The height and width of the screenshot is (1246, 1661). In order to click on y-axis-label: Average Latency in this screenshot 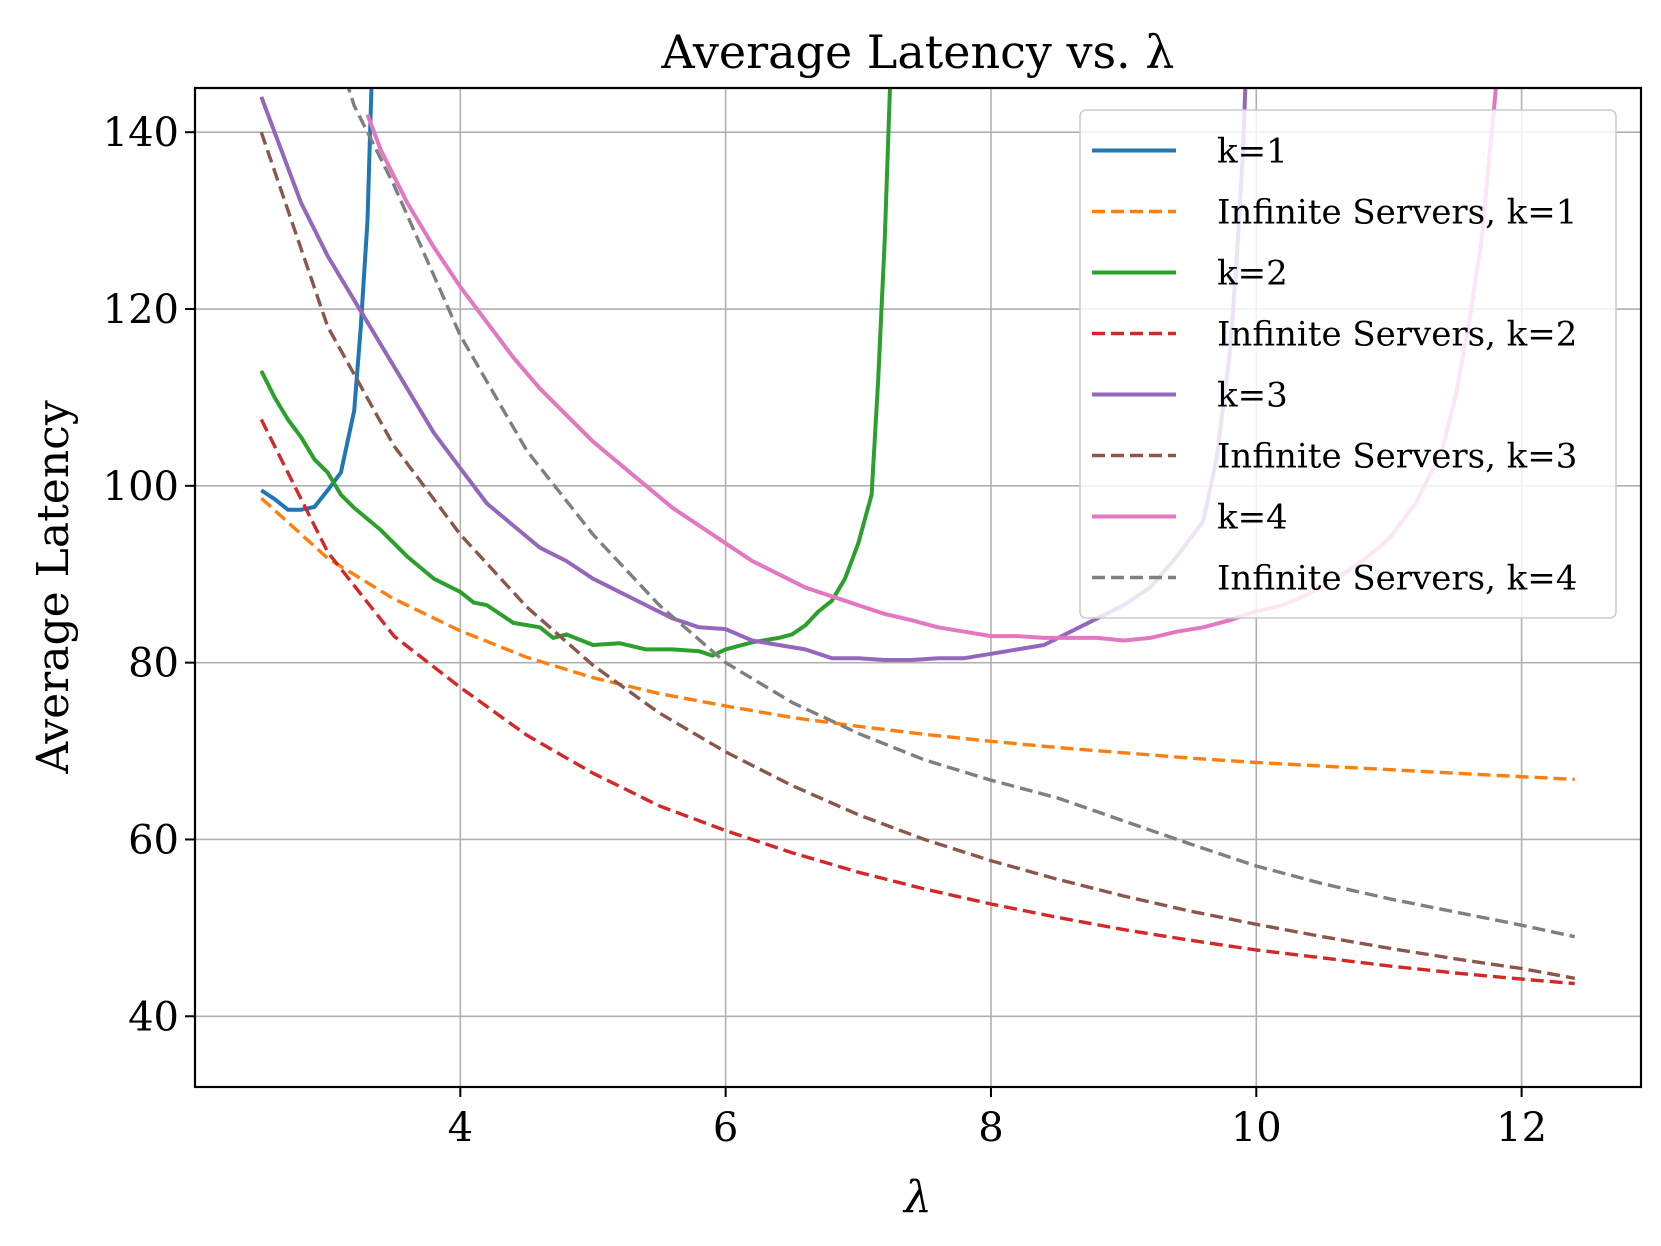, I will do `click(53, 587)`.